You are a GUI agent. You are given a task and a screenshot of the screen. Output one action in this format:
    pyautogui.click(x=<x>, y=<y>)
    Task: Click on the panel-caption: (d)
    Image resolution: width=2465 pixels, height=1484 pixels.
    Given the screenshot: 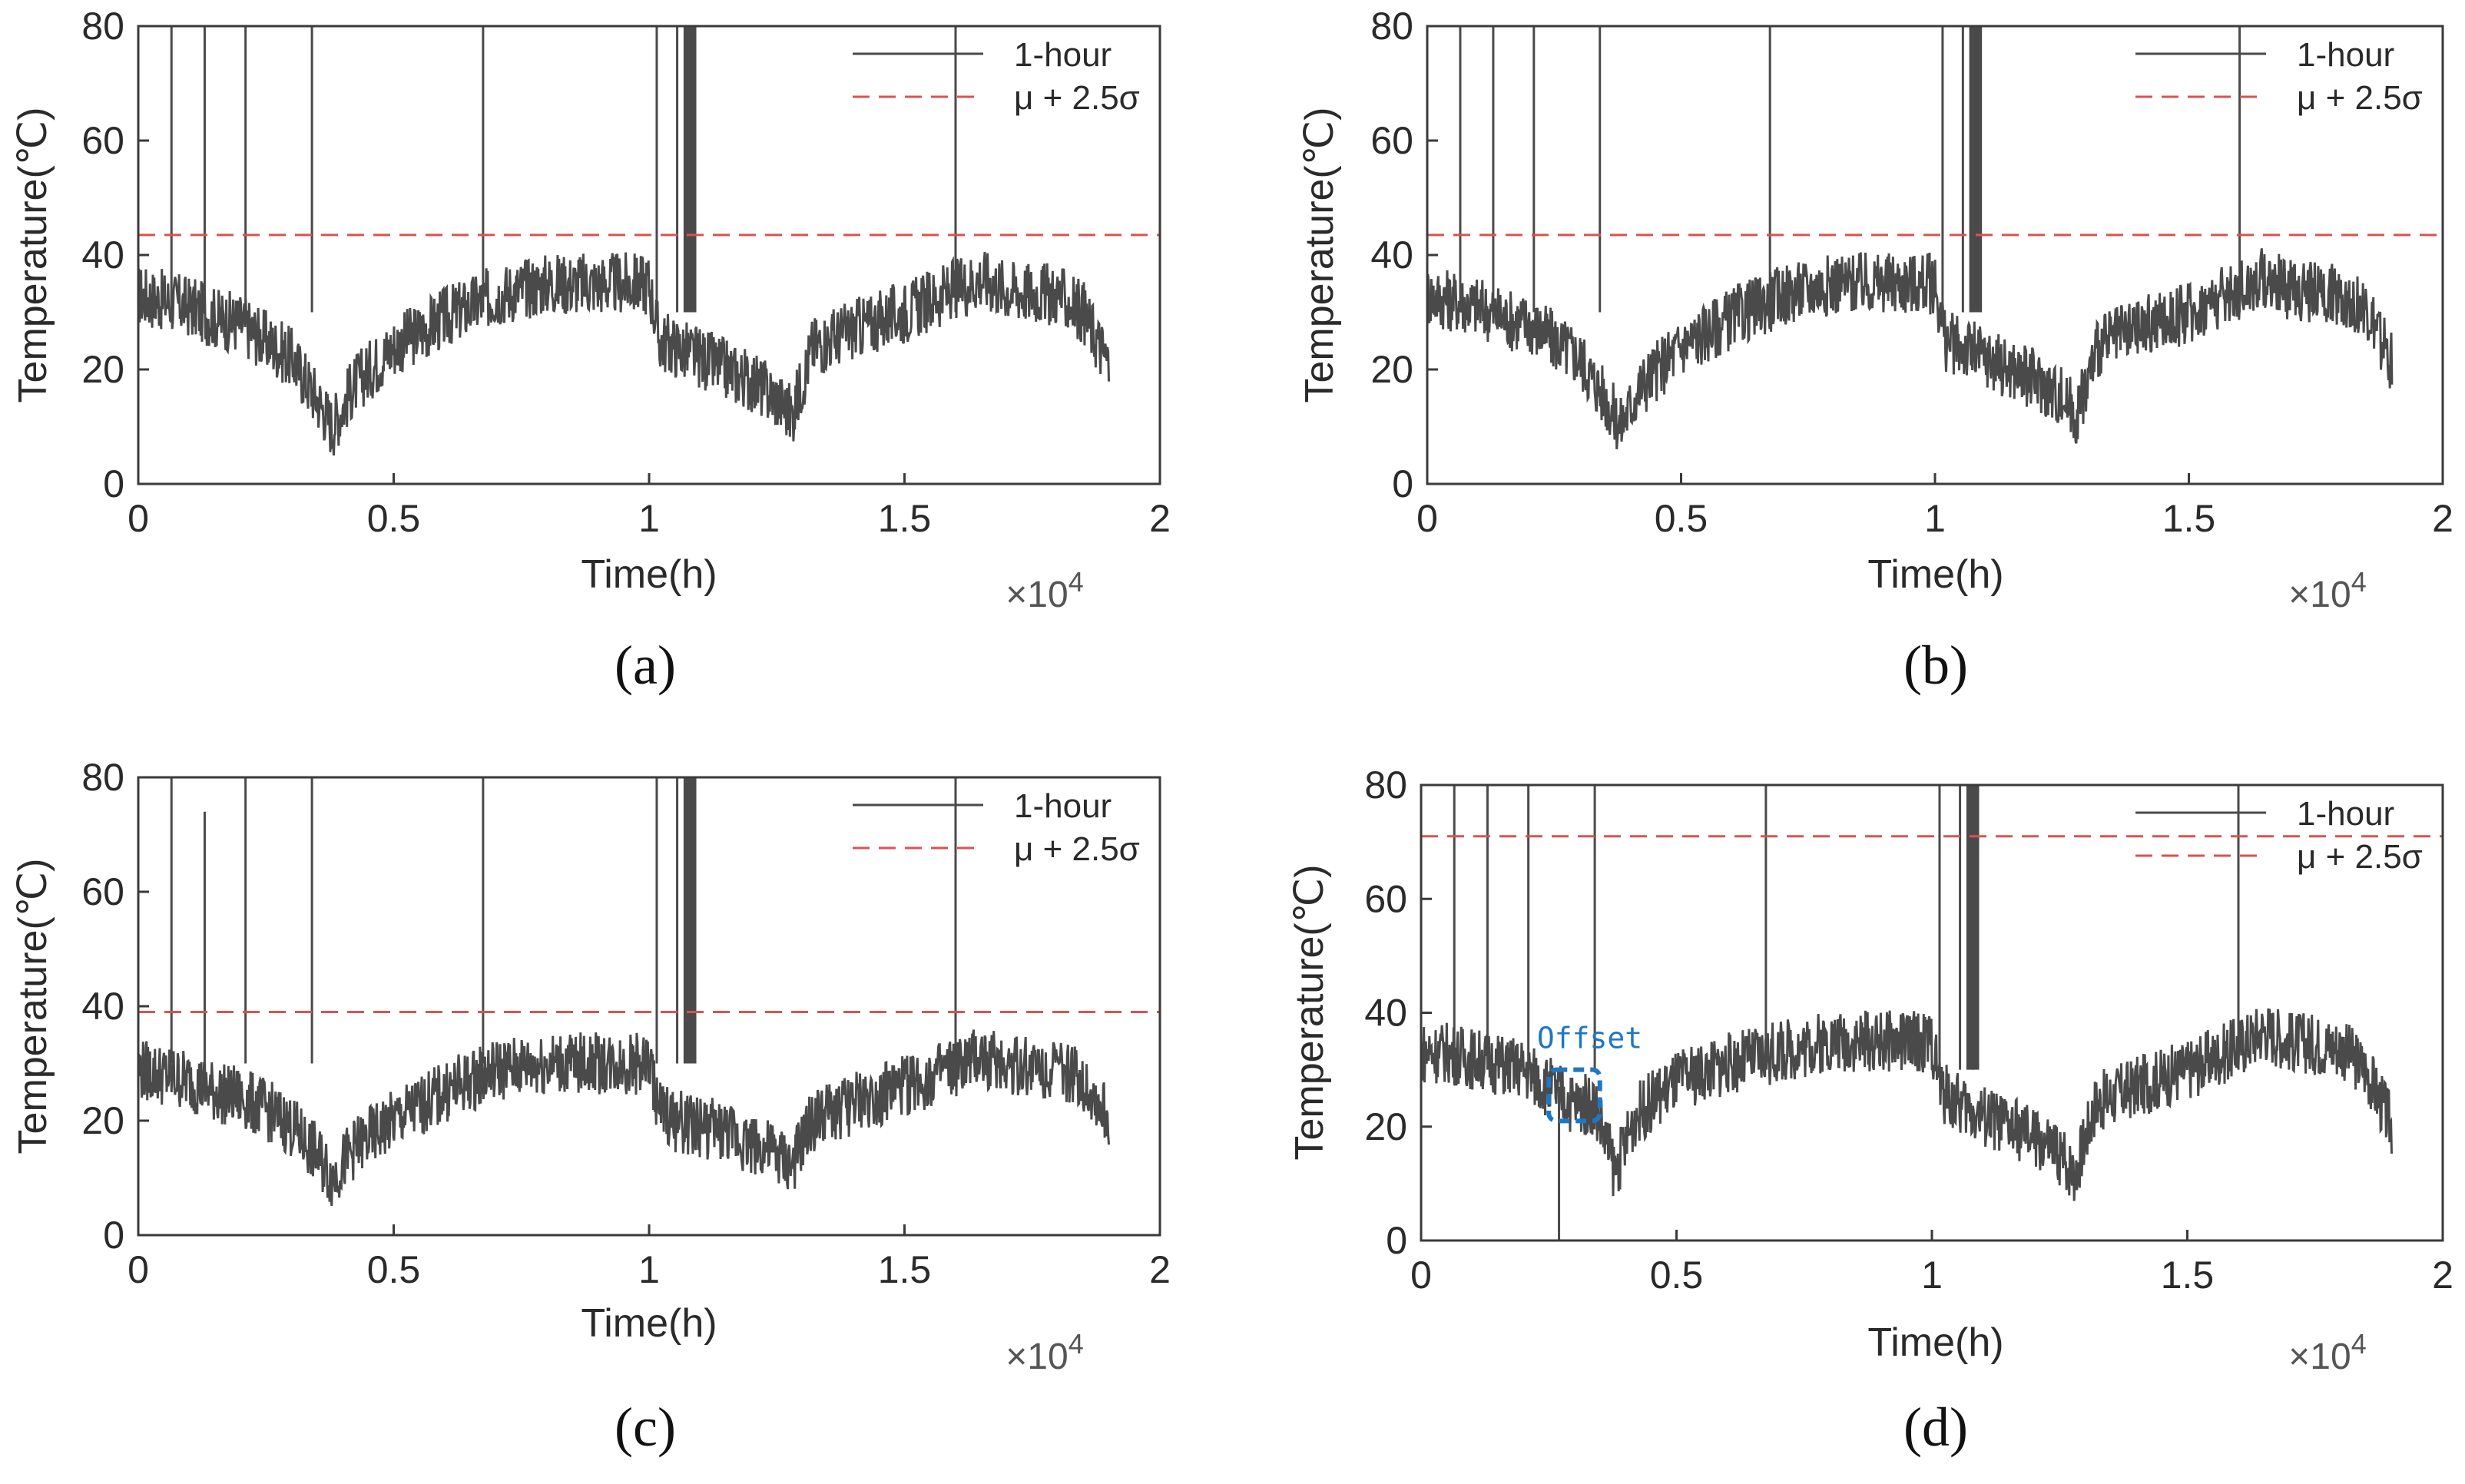 What is the action you would take?
    pyautogui.click(x=1935, y=1427)
    